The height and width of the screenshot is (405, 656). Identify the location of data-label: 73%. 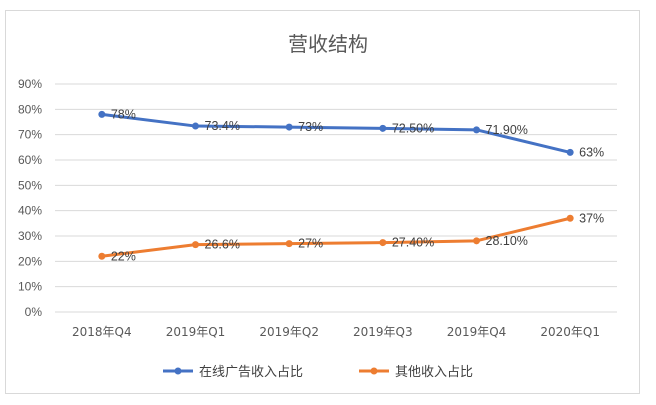
(310, 127).